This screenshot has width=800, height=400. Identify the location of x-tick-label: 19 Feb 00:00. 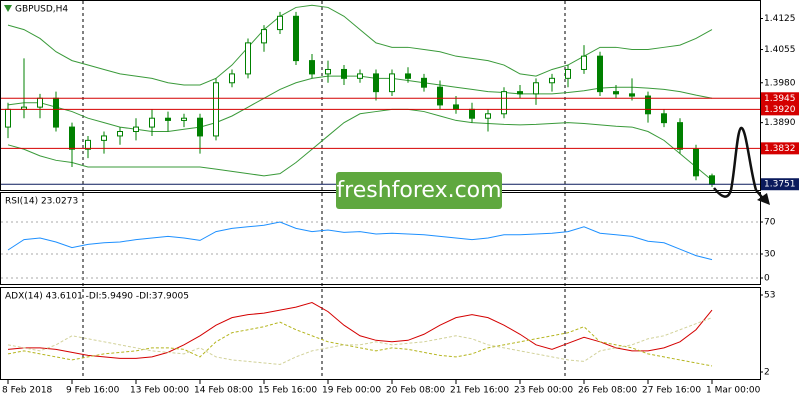
(351, 391).